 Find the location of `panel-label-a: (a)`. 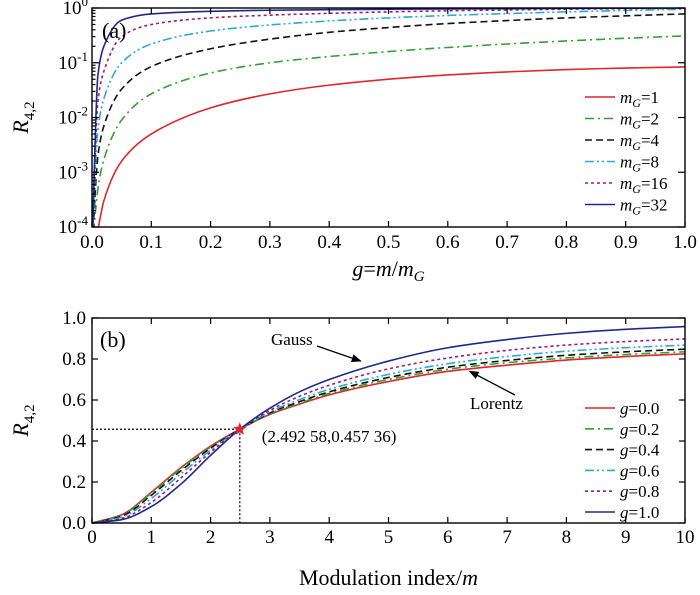

panel-label-a: (a) is located at coordinates (114, 30).